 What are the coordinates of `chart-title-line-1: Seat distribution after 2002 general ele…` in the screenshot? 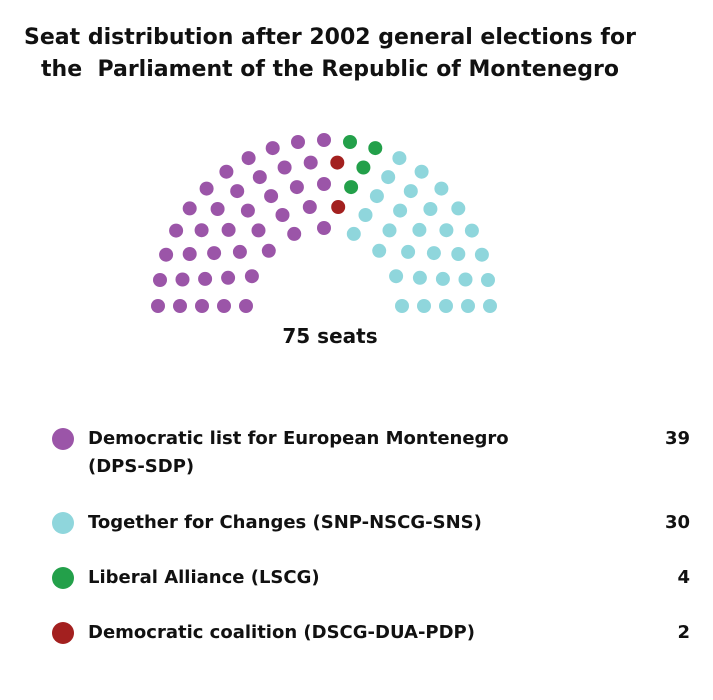 It's located at (330, 37).